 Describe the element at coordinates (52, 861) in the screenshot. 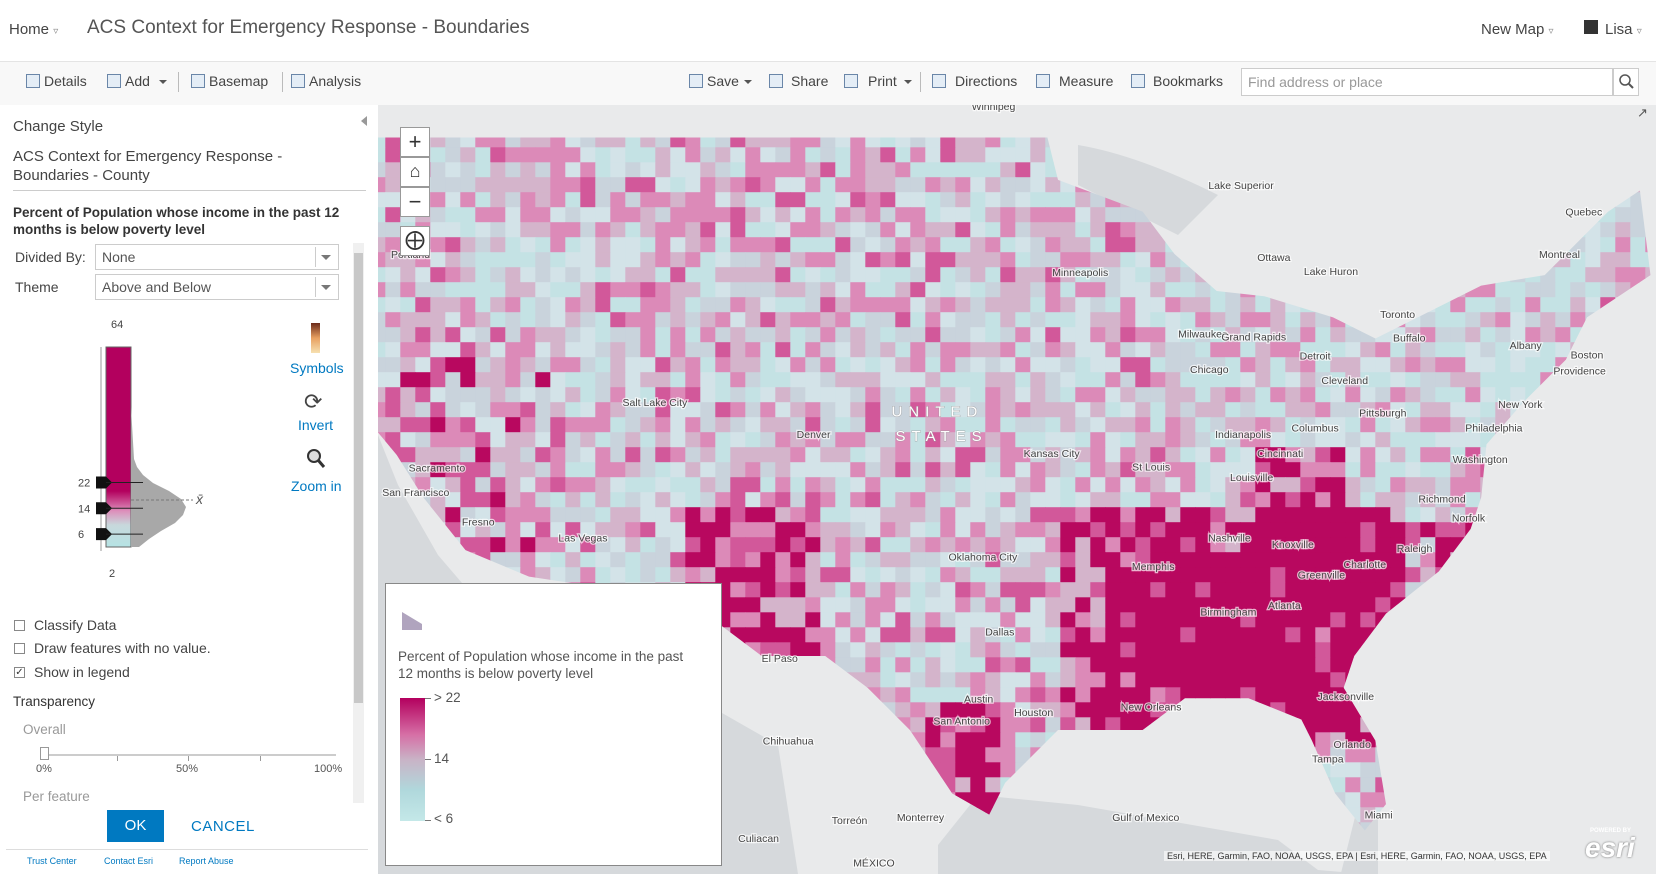

I see `footer-link: Trust Center` at that location.